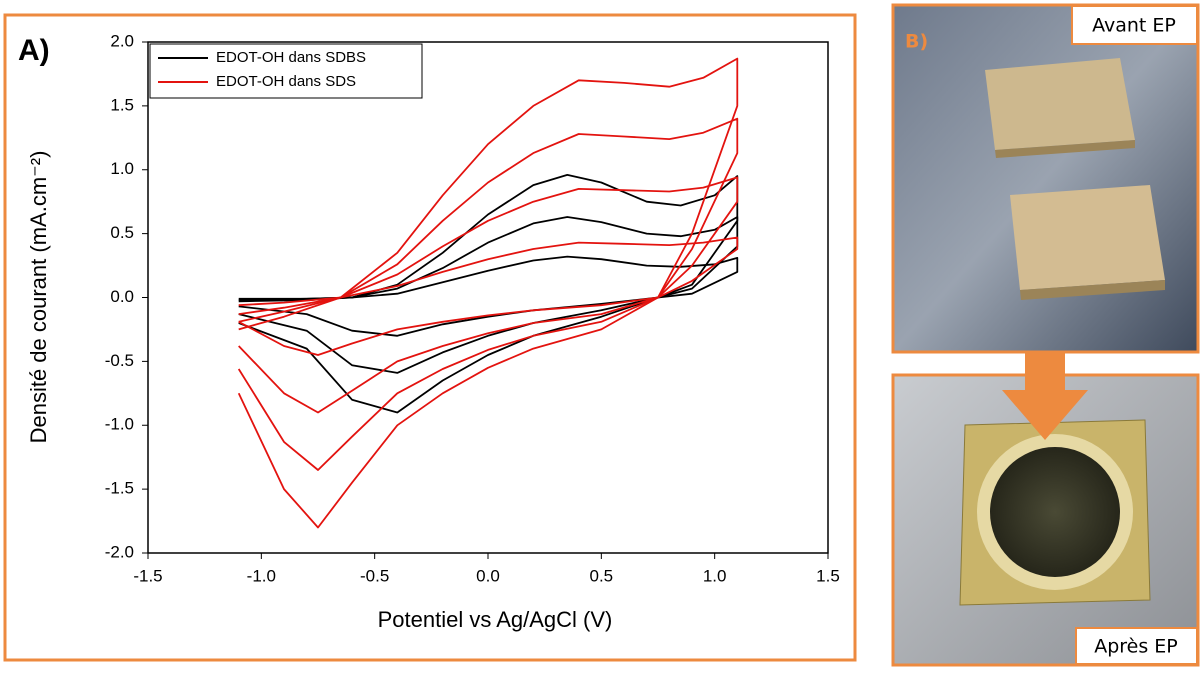 The image size is (1200, 675). Describe the element at coordinates (261, 575) in the screenshot. I see `x-tick-label: -1.0` at that location.